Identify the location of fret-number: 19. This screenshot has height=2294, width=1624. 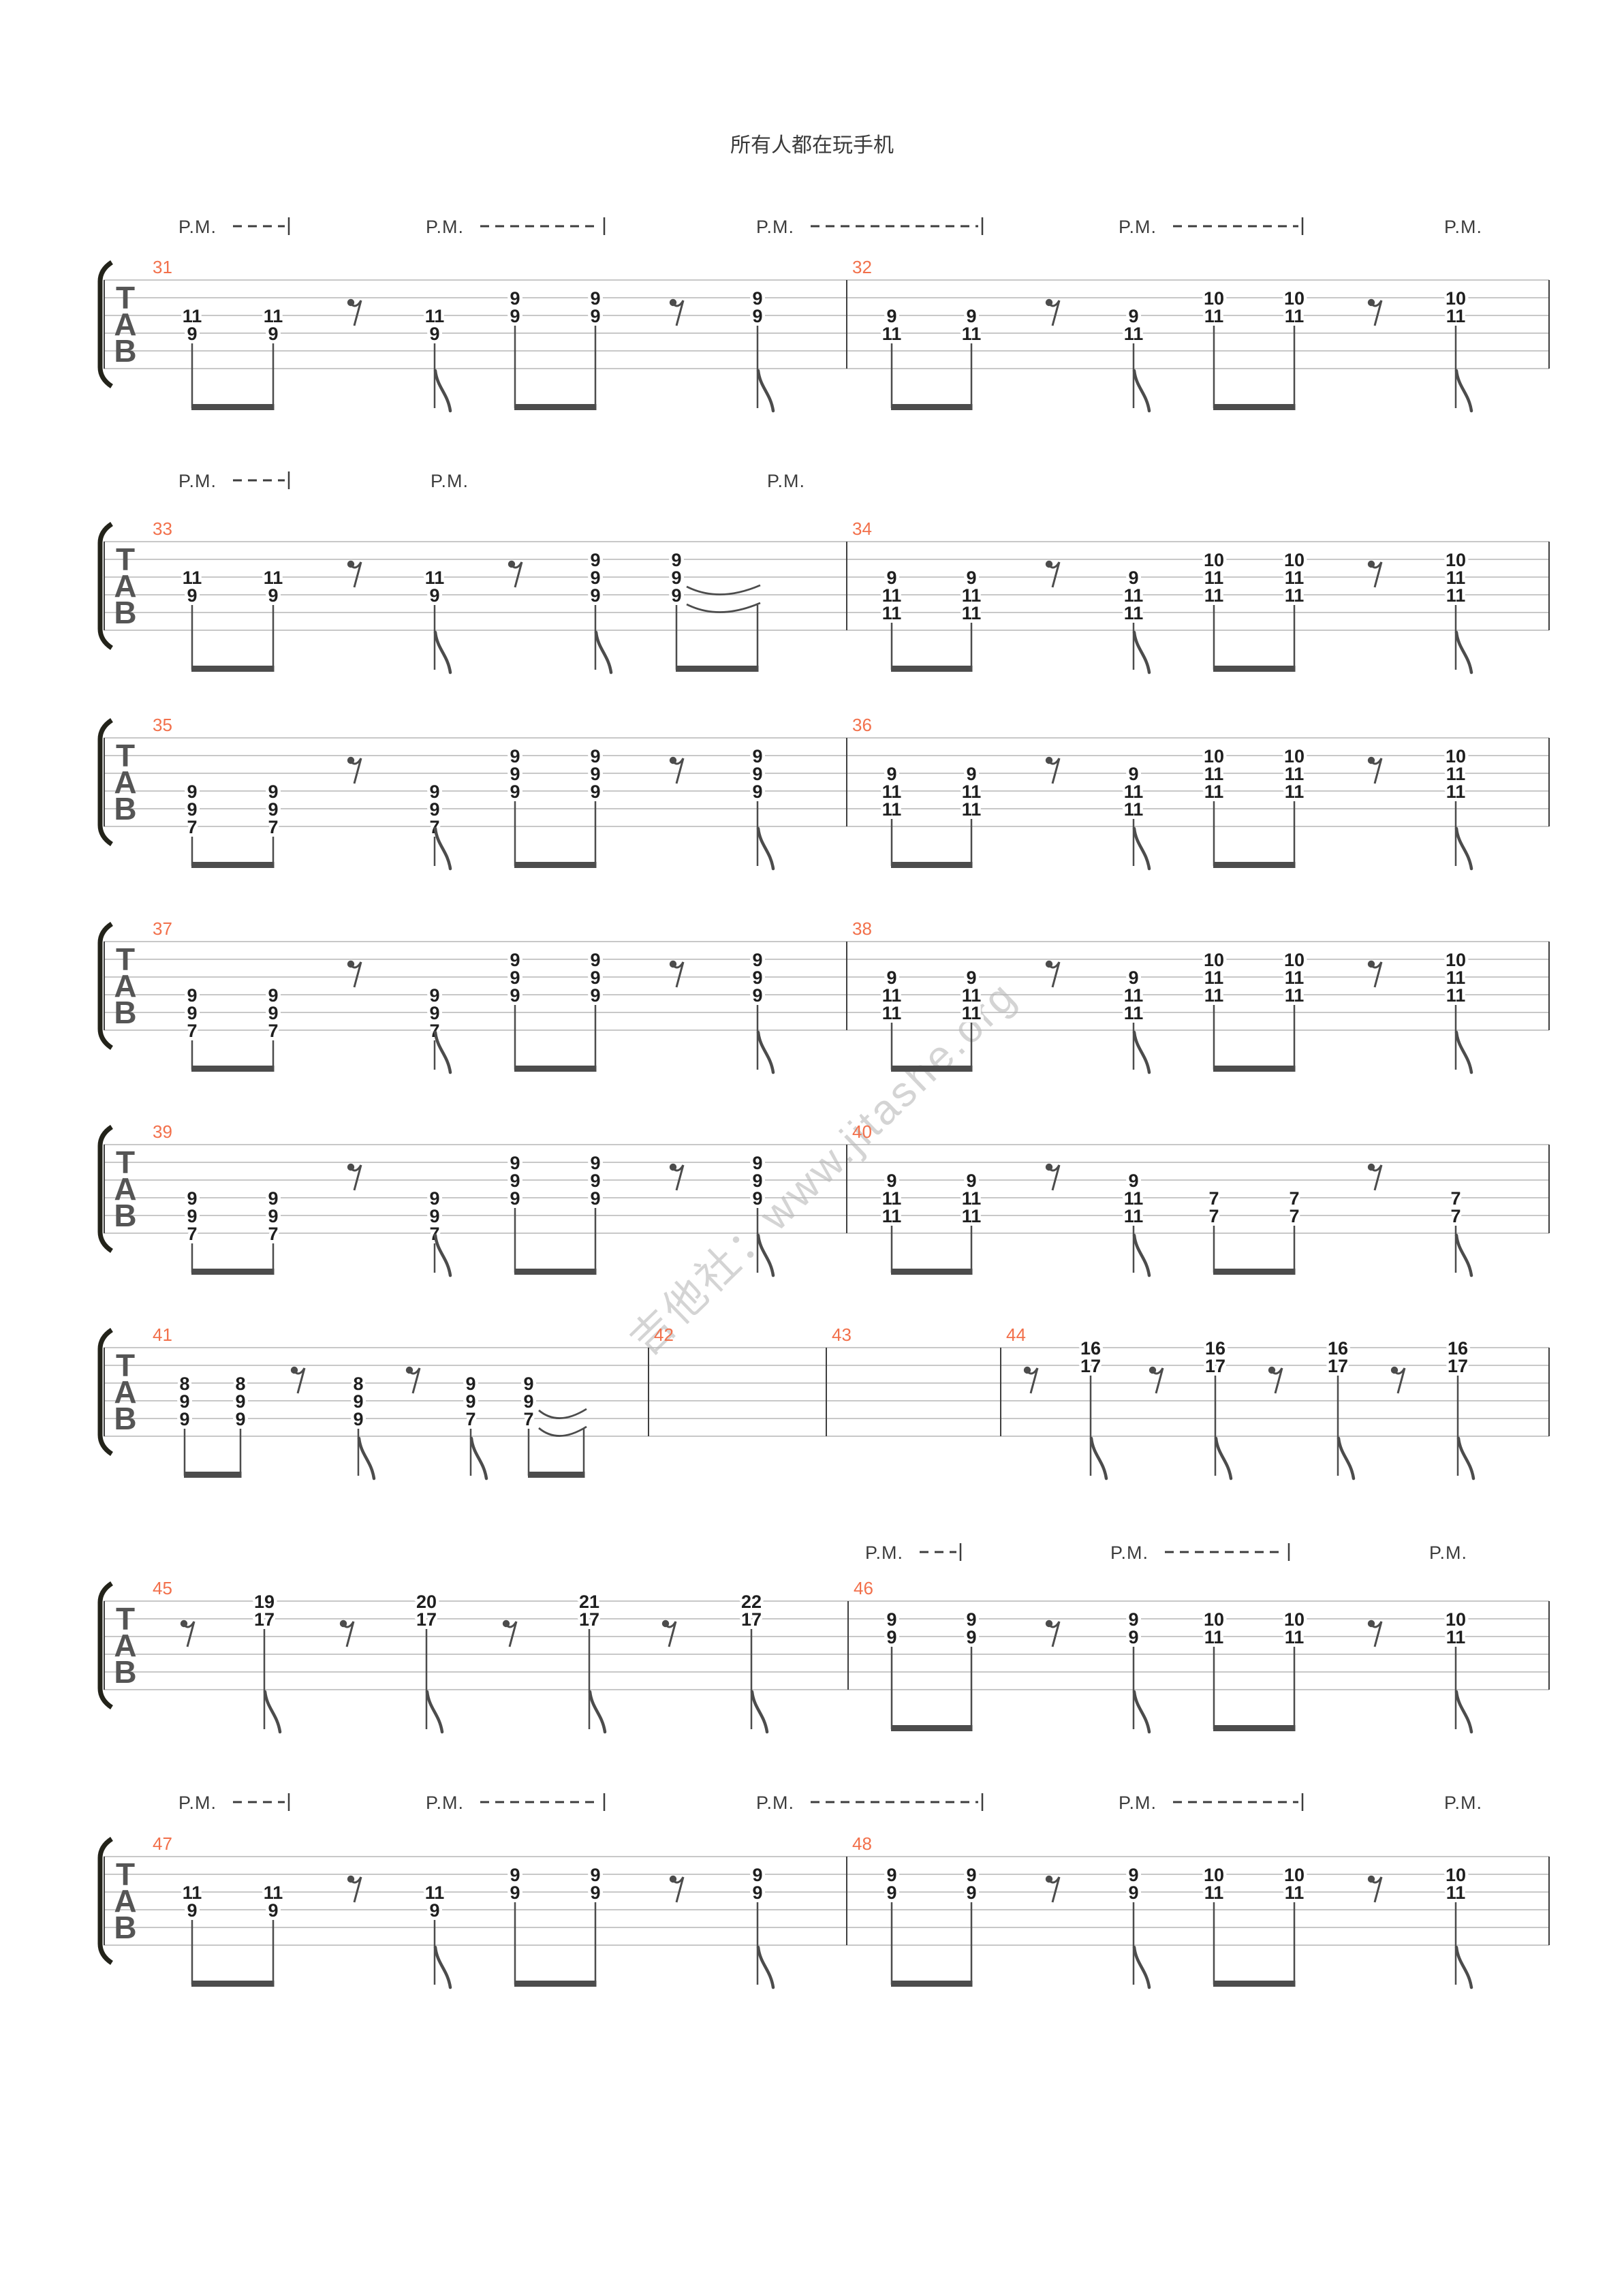
(264, 1602).